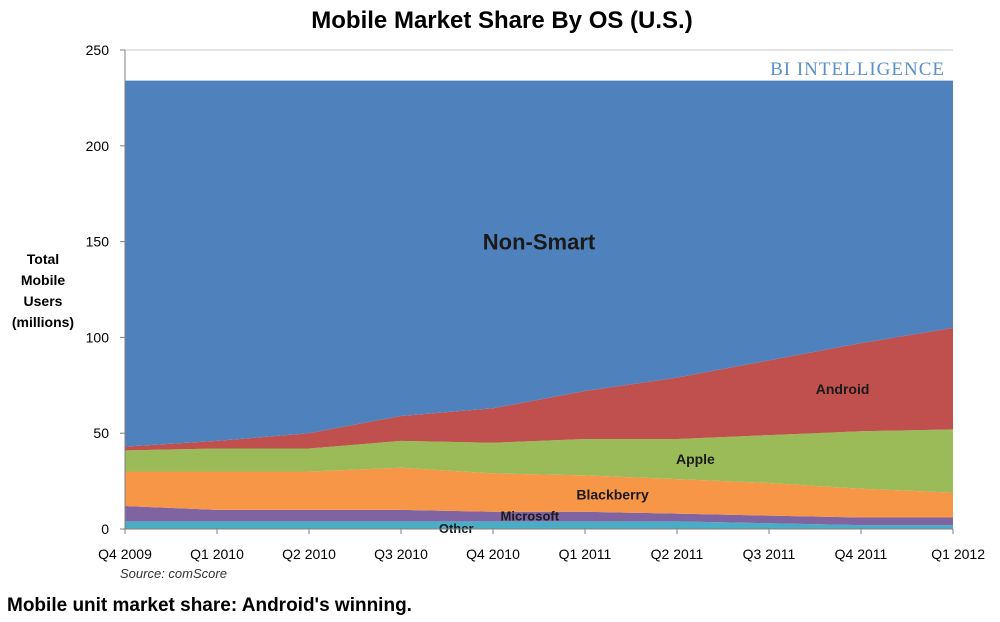  What do you see at coordinates (125, 554) in the screenshot?
I see `x-tick-label-0: Q4 2009` at bounding box center [125, 554].